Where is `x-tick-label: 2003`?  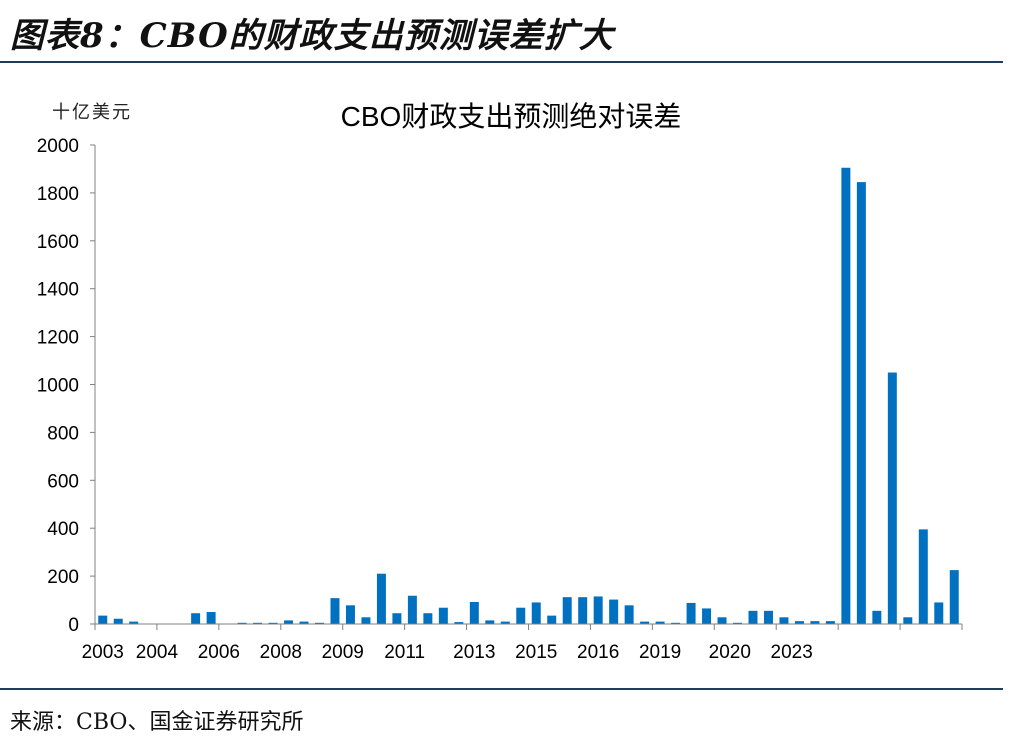
x-tick-label: 2003 is located at coordinates (103, 652).